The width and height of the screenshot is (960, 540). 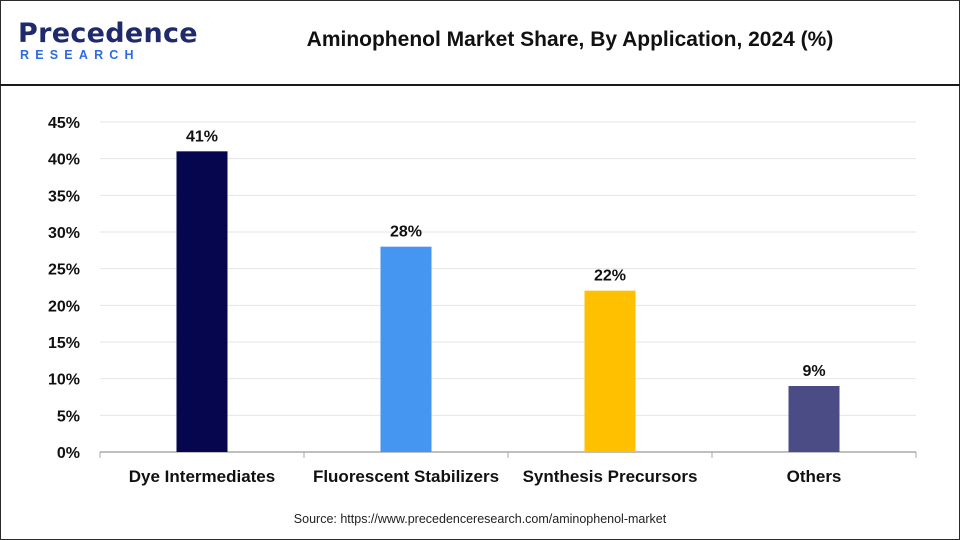 I want to click on x-category-label: Others, so click(x=814, y=476).